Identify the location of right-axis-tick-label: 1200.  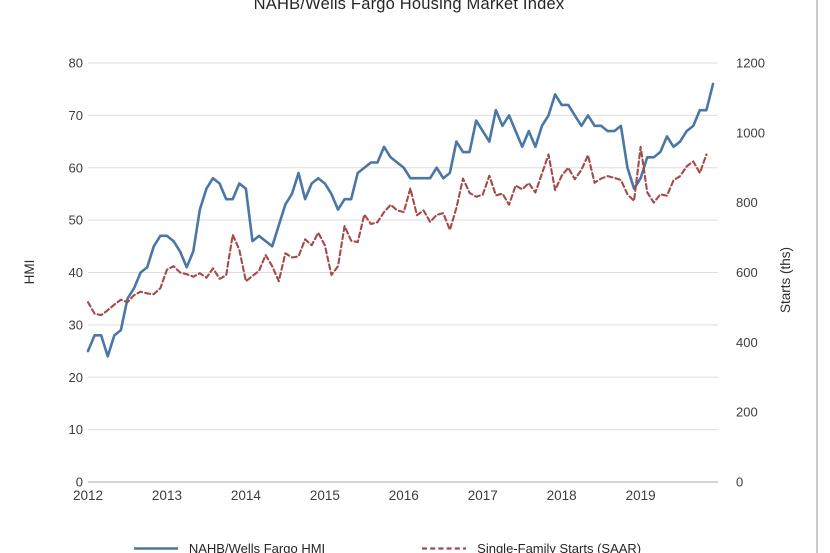
(750, 63).